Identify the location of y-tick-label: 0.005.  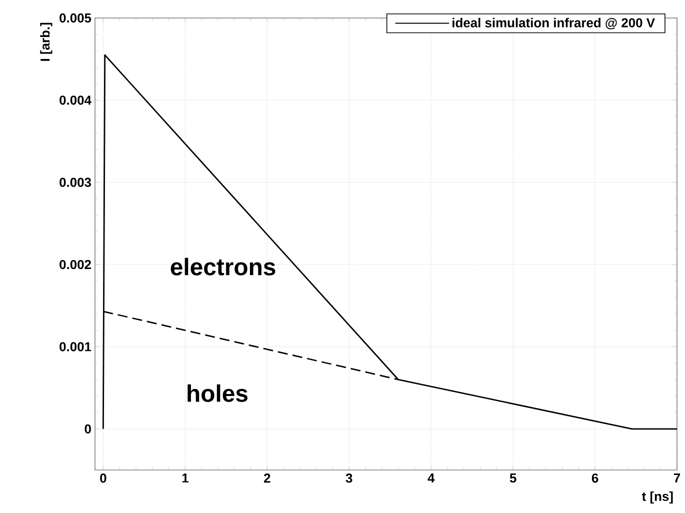
(76, 18).